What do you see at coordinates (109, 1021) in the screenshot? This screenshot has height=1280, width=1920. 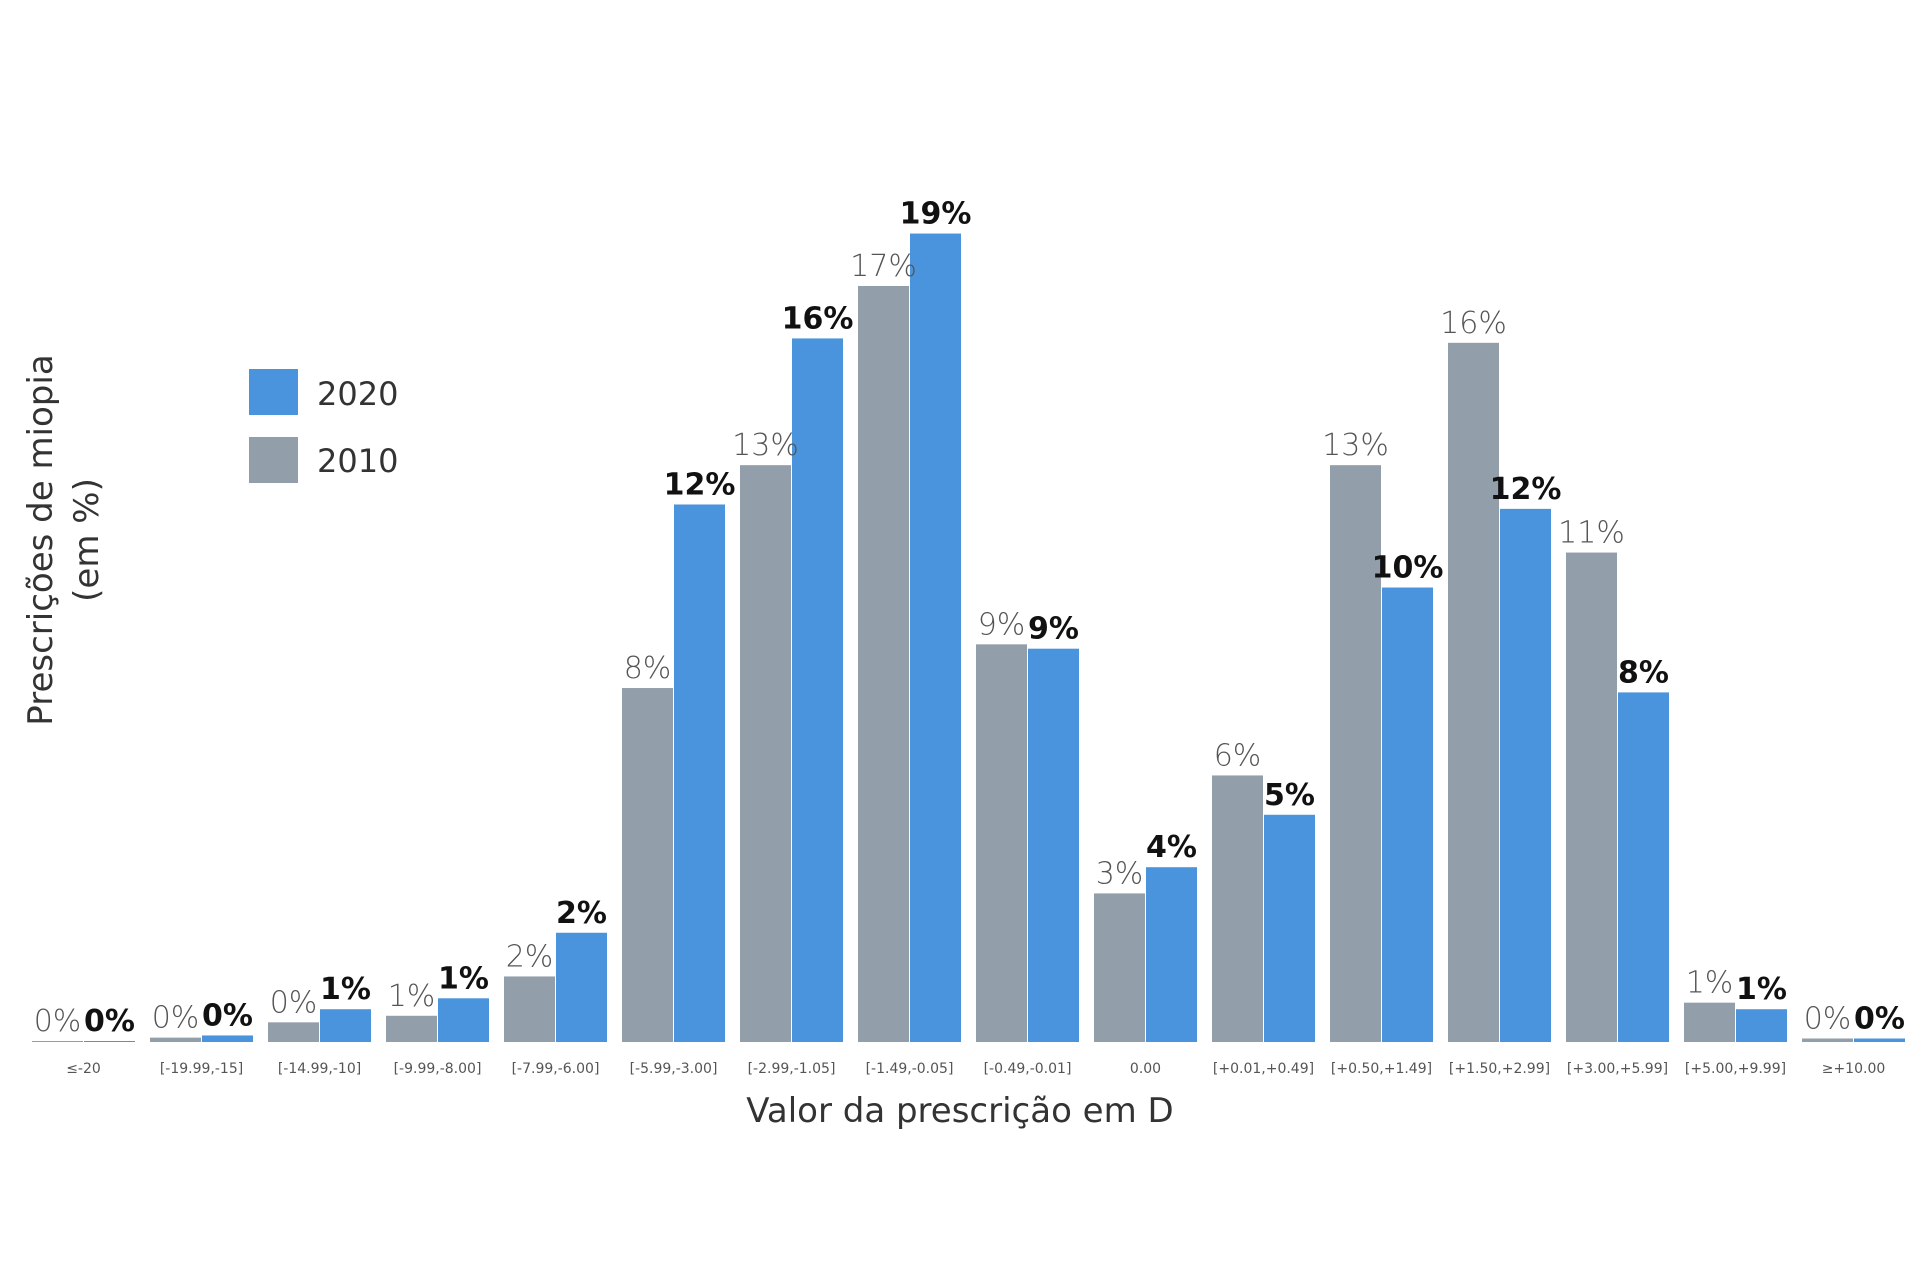 I see `value-label-2020-0: 0%` at bounding box center [109, 1021].